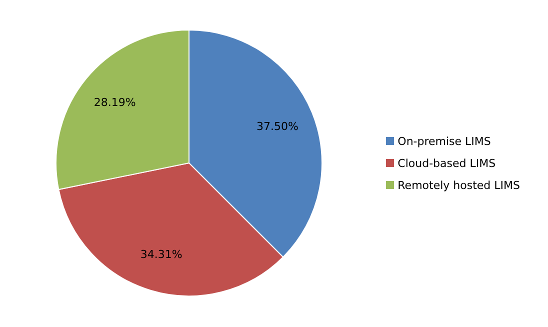 Image resolution: width=548 pixels, height=327 pixels. I want to click on data-label: 28.19%, so click(115, 102).